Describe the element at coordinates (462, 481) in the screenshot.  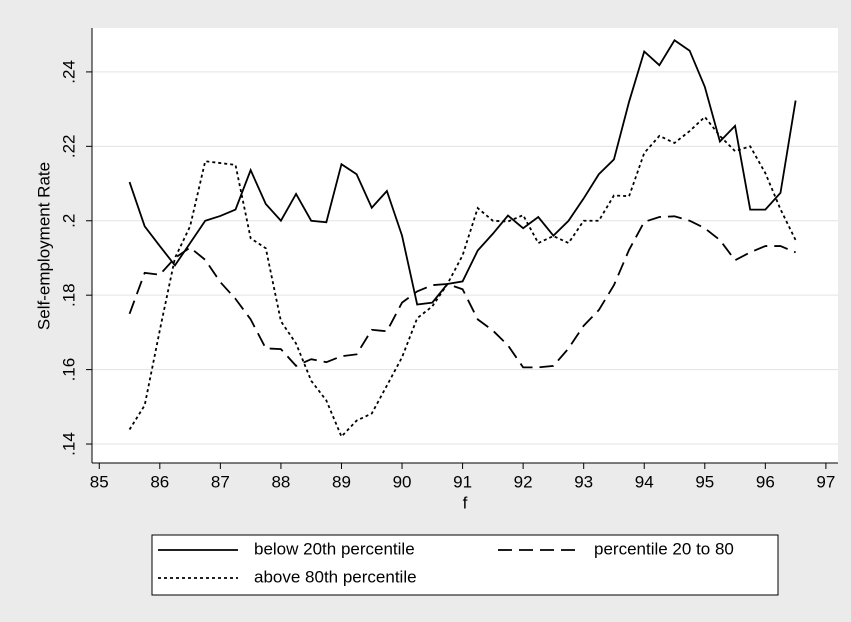
I see `x-tick-label: 91` at that location.